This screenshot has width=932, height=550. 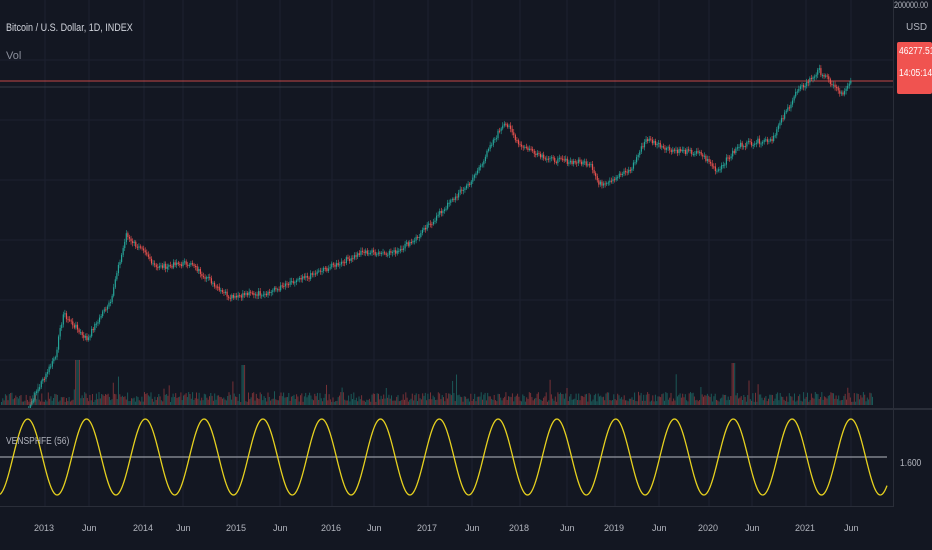 What do you see at coordinates (915, 51) in the screenshot?
I see `last-price-value: 46277.51` at bounding box center [915, 51].